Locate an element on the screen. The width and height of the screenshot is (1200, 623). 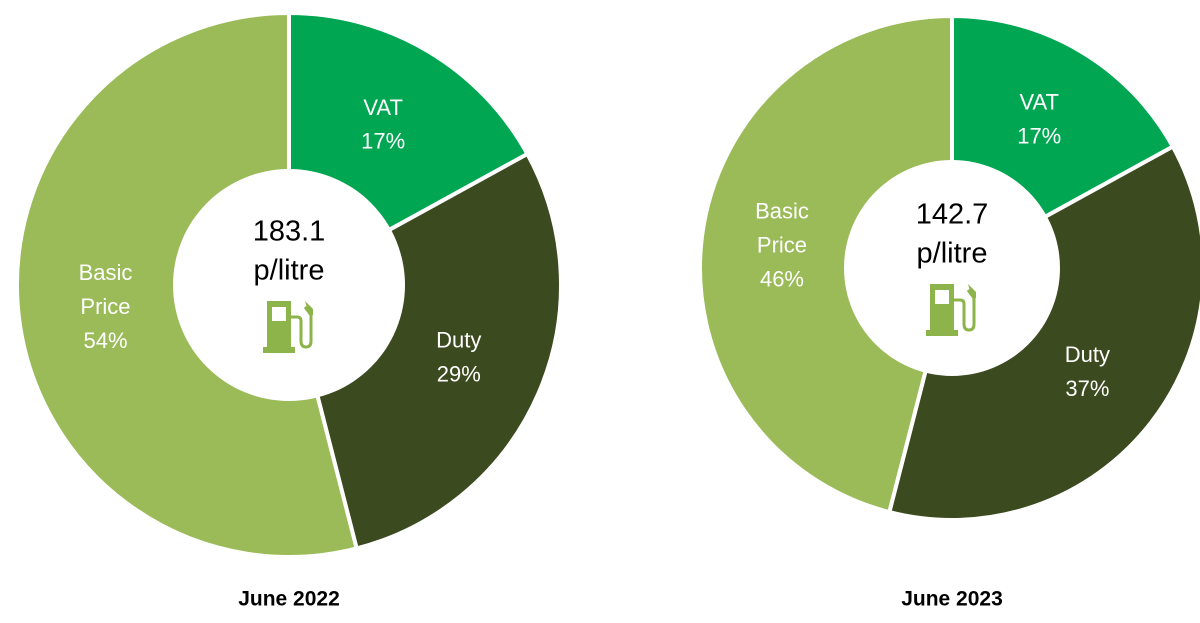
chart-caption: June 2022 is located at coordinates (289, 599).